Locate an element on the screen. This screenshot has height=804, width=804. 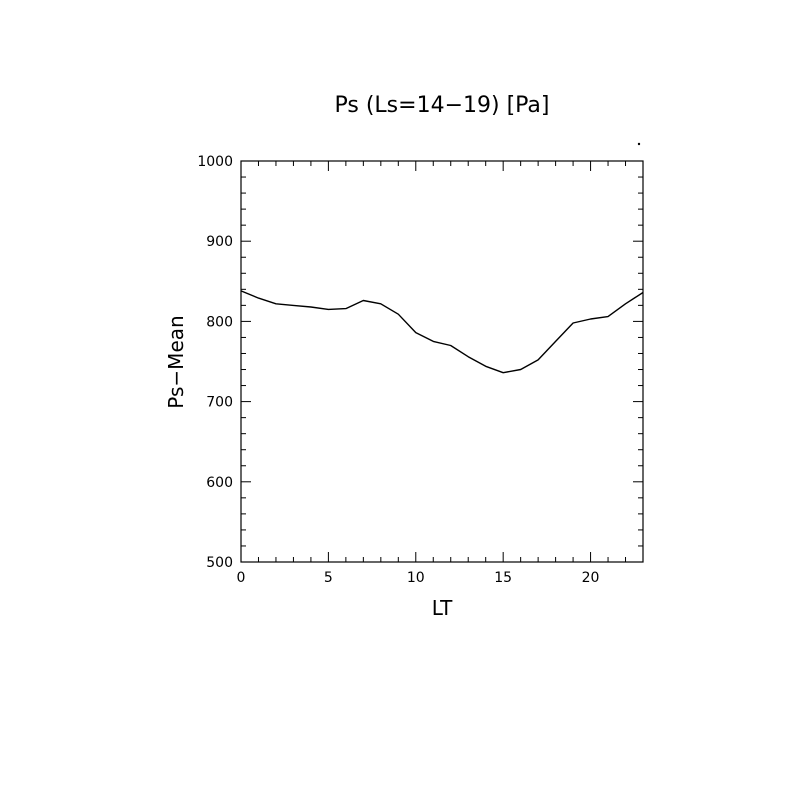
y-axis-label: Ps−Mean is located at coordinates (176, 361).